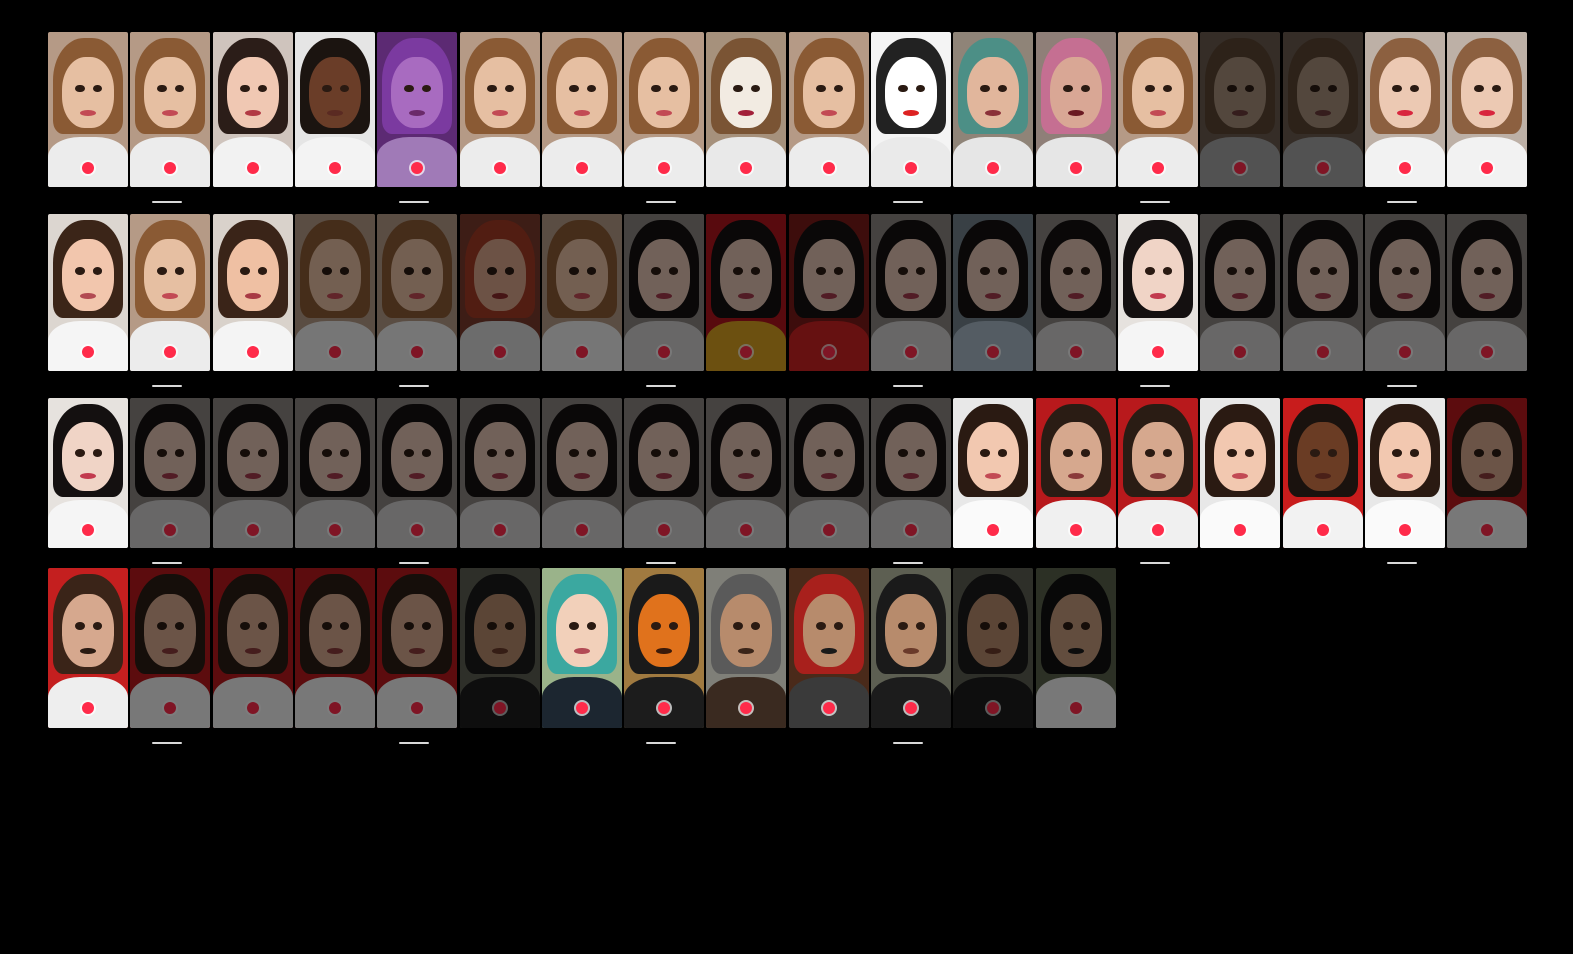  I want to click on tab-indicator, so click(1155, 386).